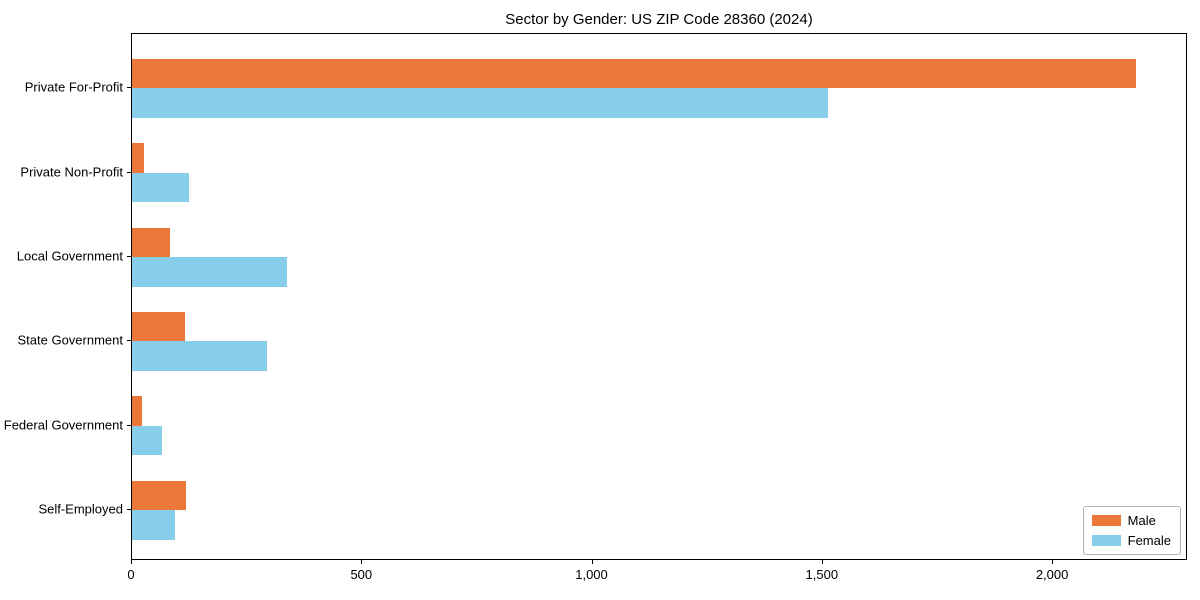  Describe the element at coordinates (822, 574) in the screenshot. I see `x-tick-label: 1,500` at that location.